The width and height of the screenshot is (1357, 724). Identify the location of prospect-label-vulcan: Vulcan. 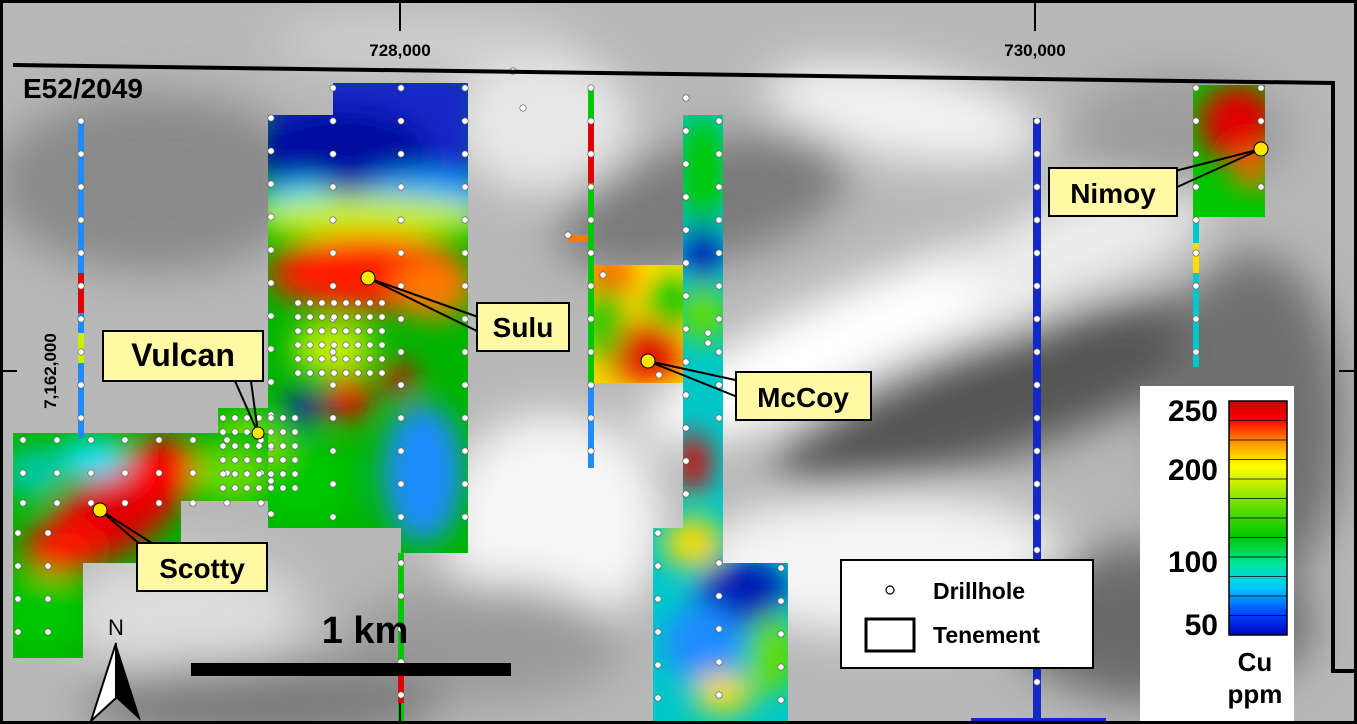
(183, 355).